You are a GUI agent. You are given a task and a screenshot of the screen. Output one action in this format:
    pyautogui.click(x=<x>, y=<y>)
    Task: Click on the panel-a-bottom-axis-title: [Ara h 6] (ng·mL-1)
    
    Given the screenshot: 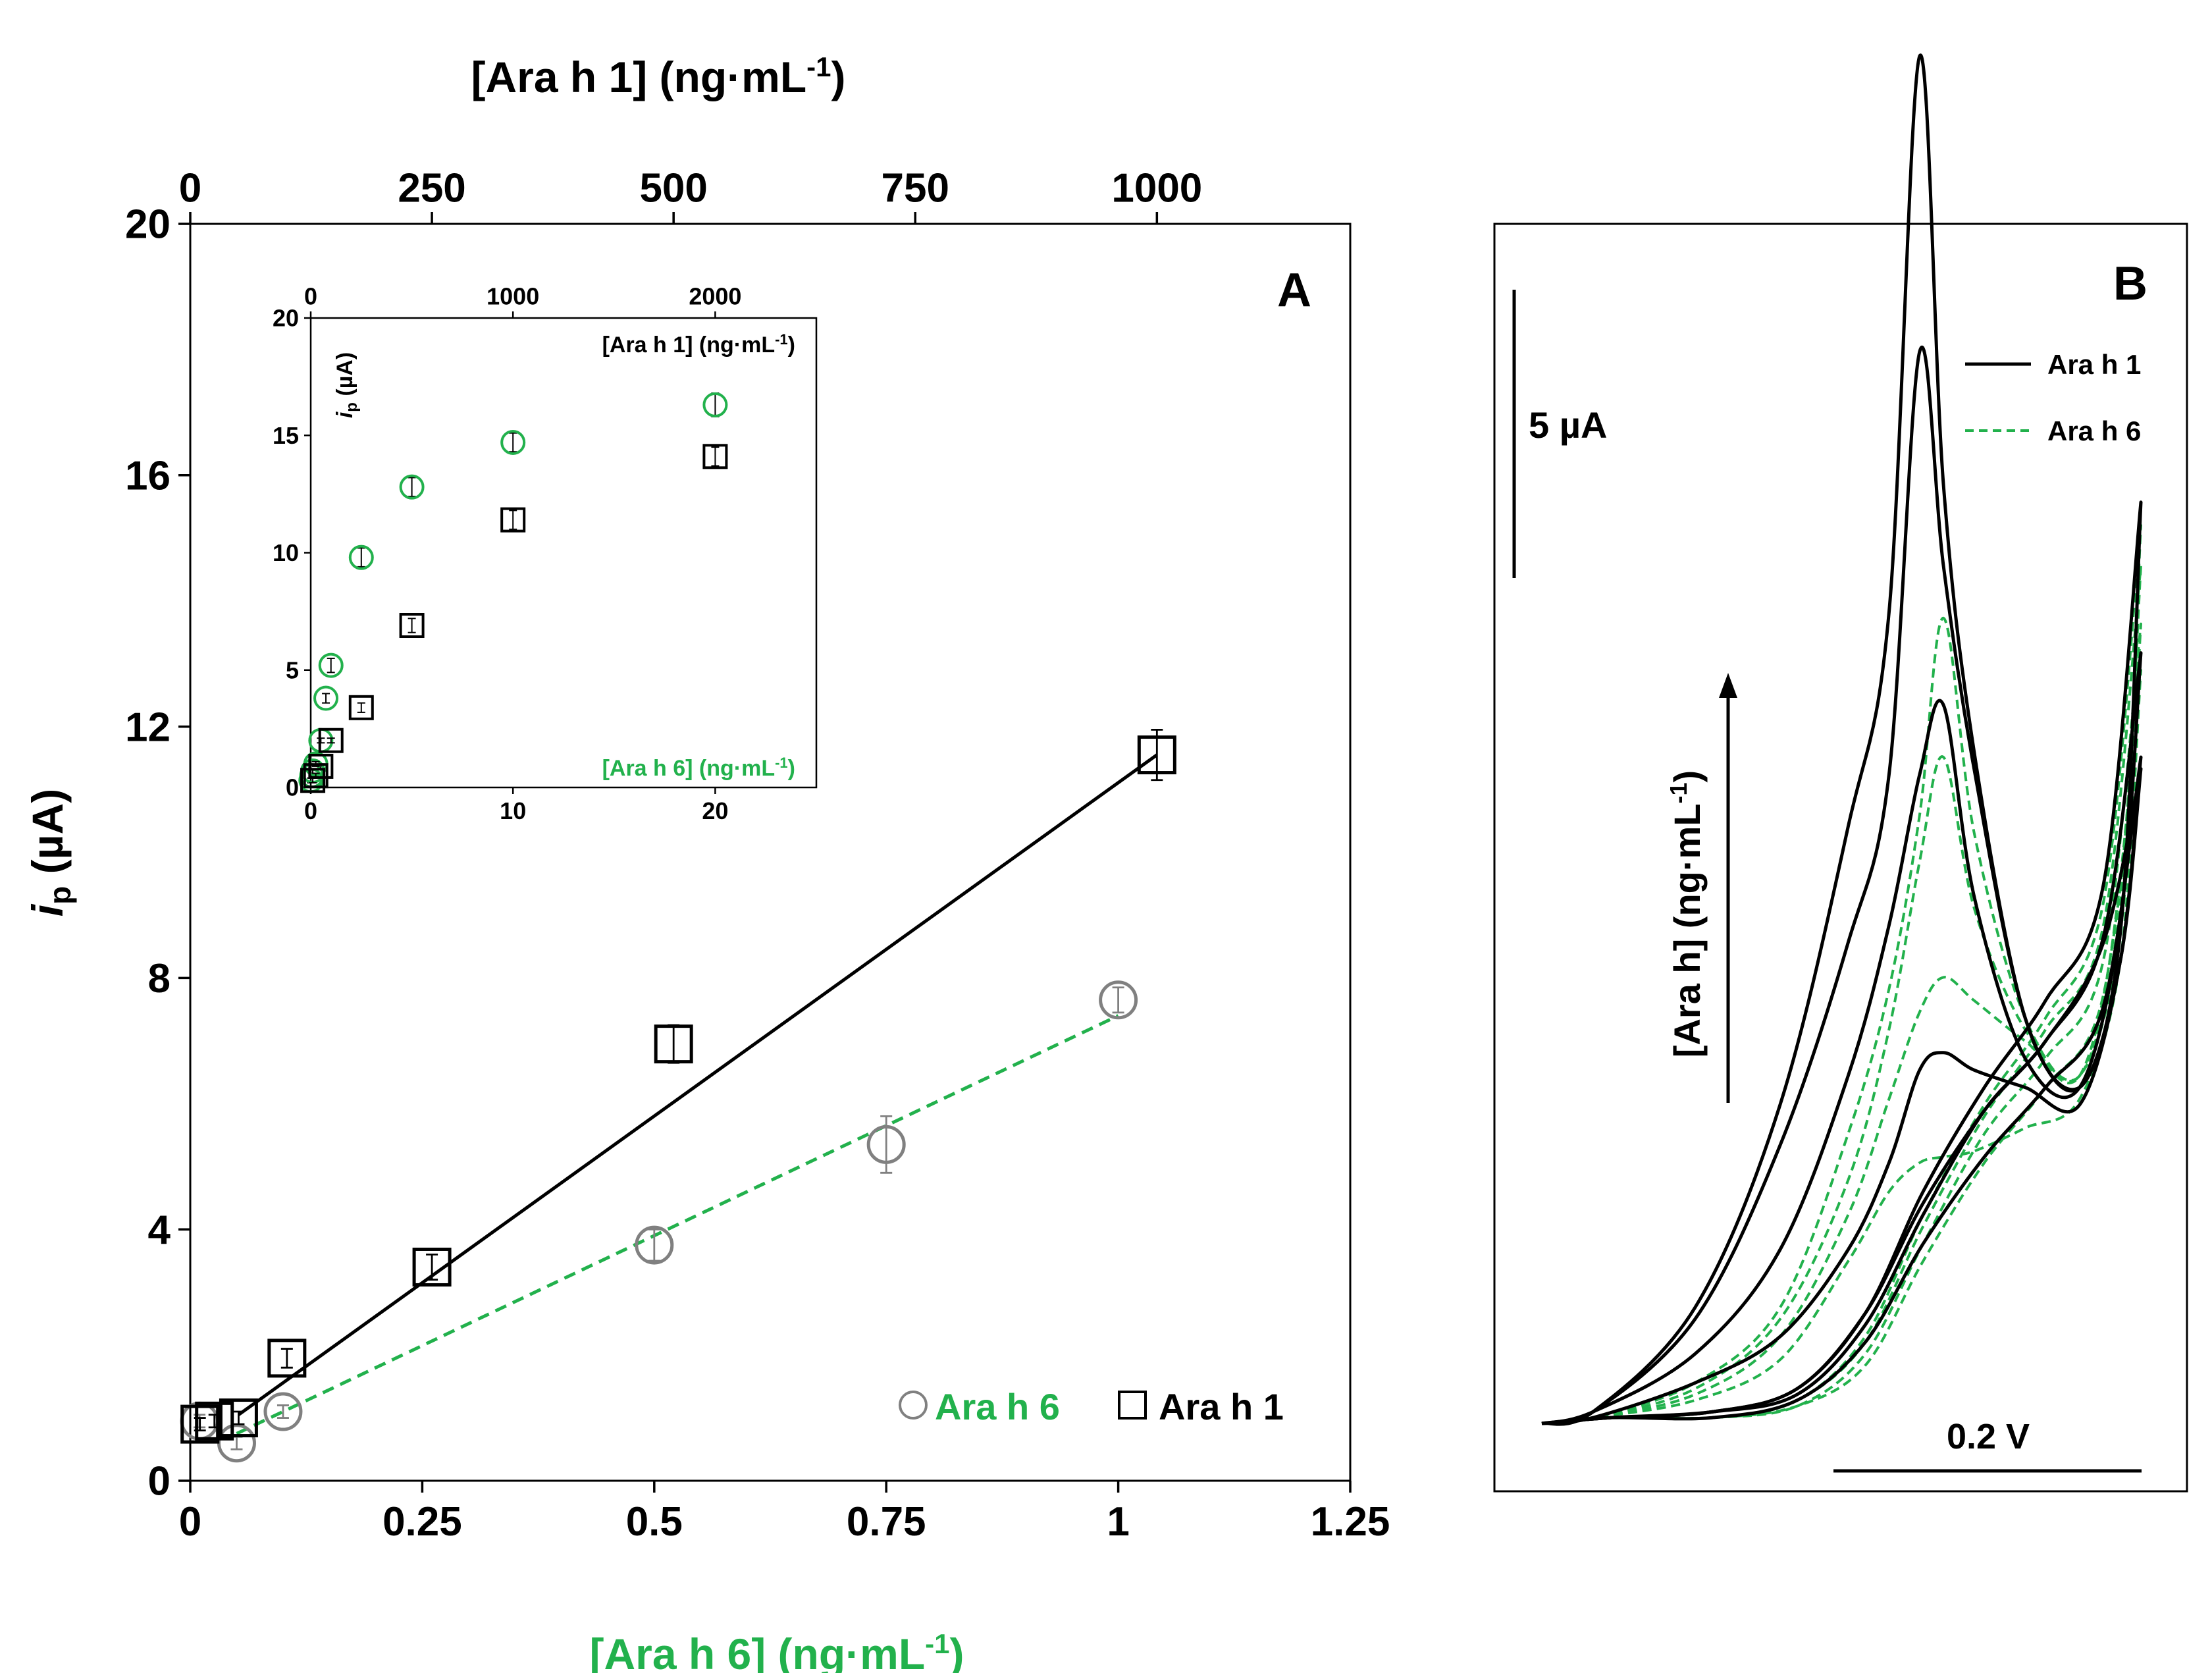 What is the action you would take?
    pyautogui.click(x=777, y=1650)
    